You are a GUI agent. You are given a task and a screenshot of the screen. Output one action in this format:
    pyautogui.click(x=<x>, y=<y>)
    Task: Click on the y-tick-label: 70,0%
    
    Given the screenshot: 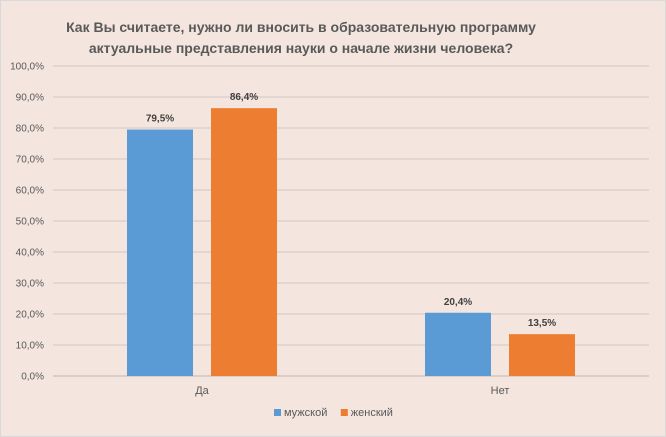 What is the action you would take?
    pyautogui.click(x=30, y=160)
    